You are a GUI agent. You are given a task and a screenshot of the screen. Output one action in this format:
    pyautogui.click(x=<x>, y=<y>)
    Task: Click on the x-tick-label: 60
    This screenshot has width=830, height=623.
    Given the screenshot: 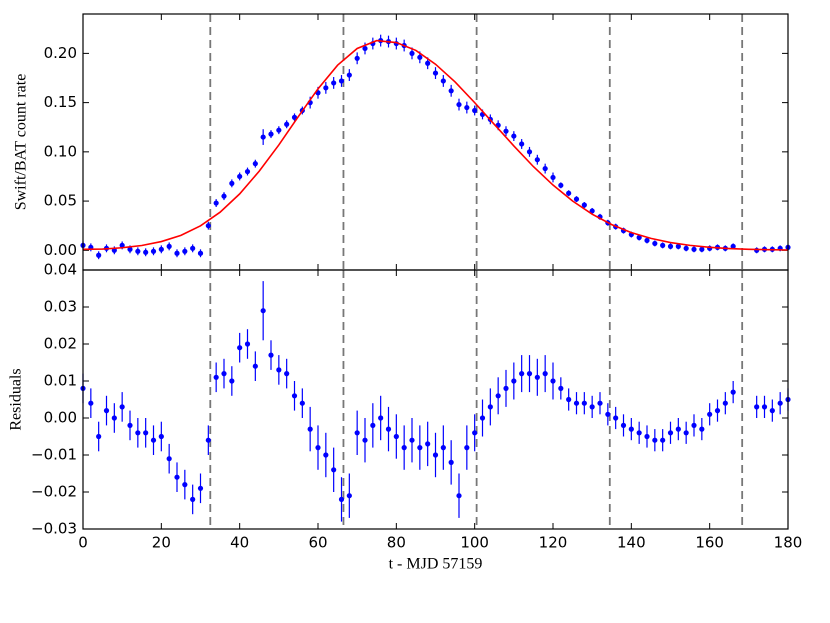 What is the action you would take?
    pyautogui.click(x=317, y=543)
    